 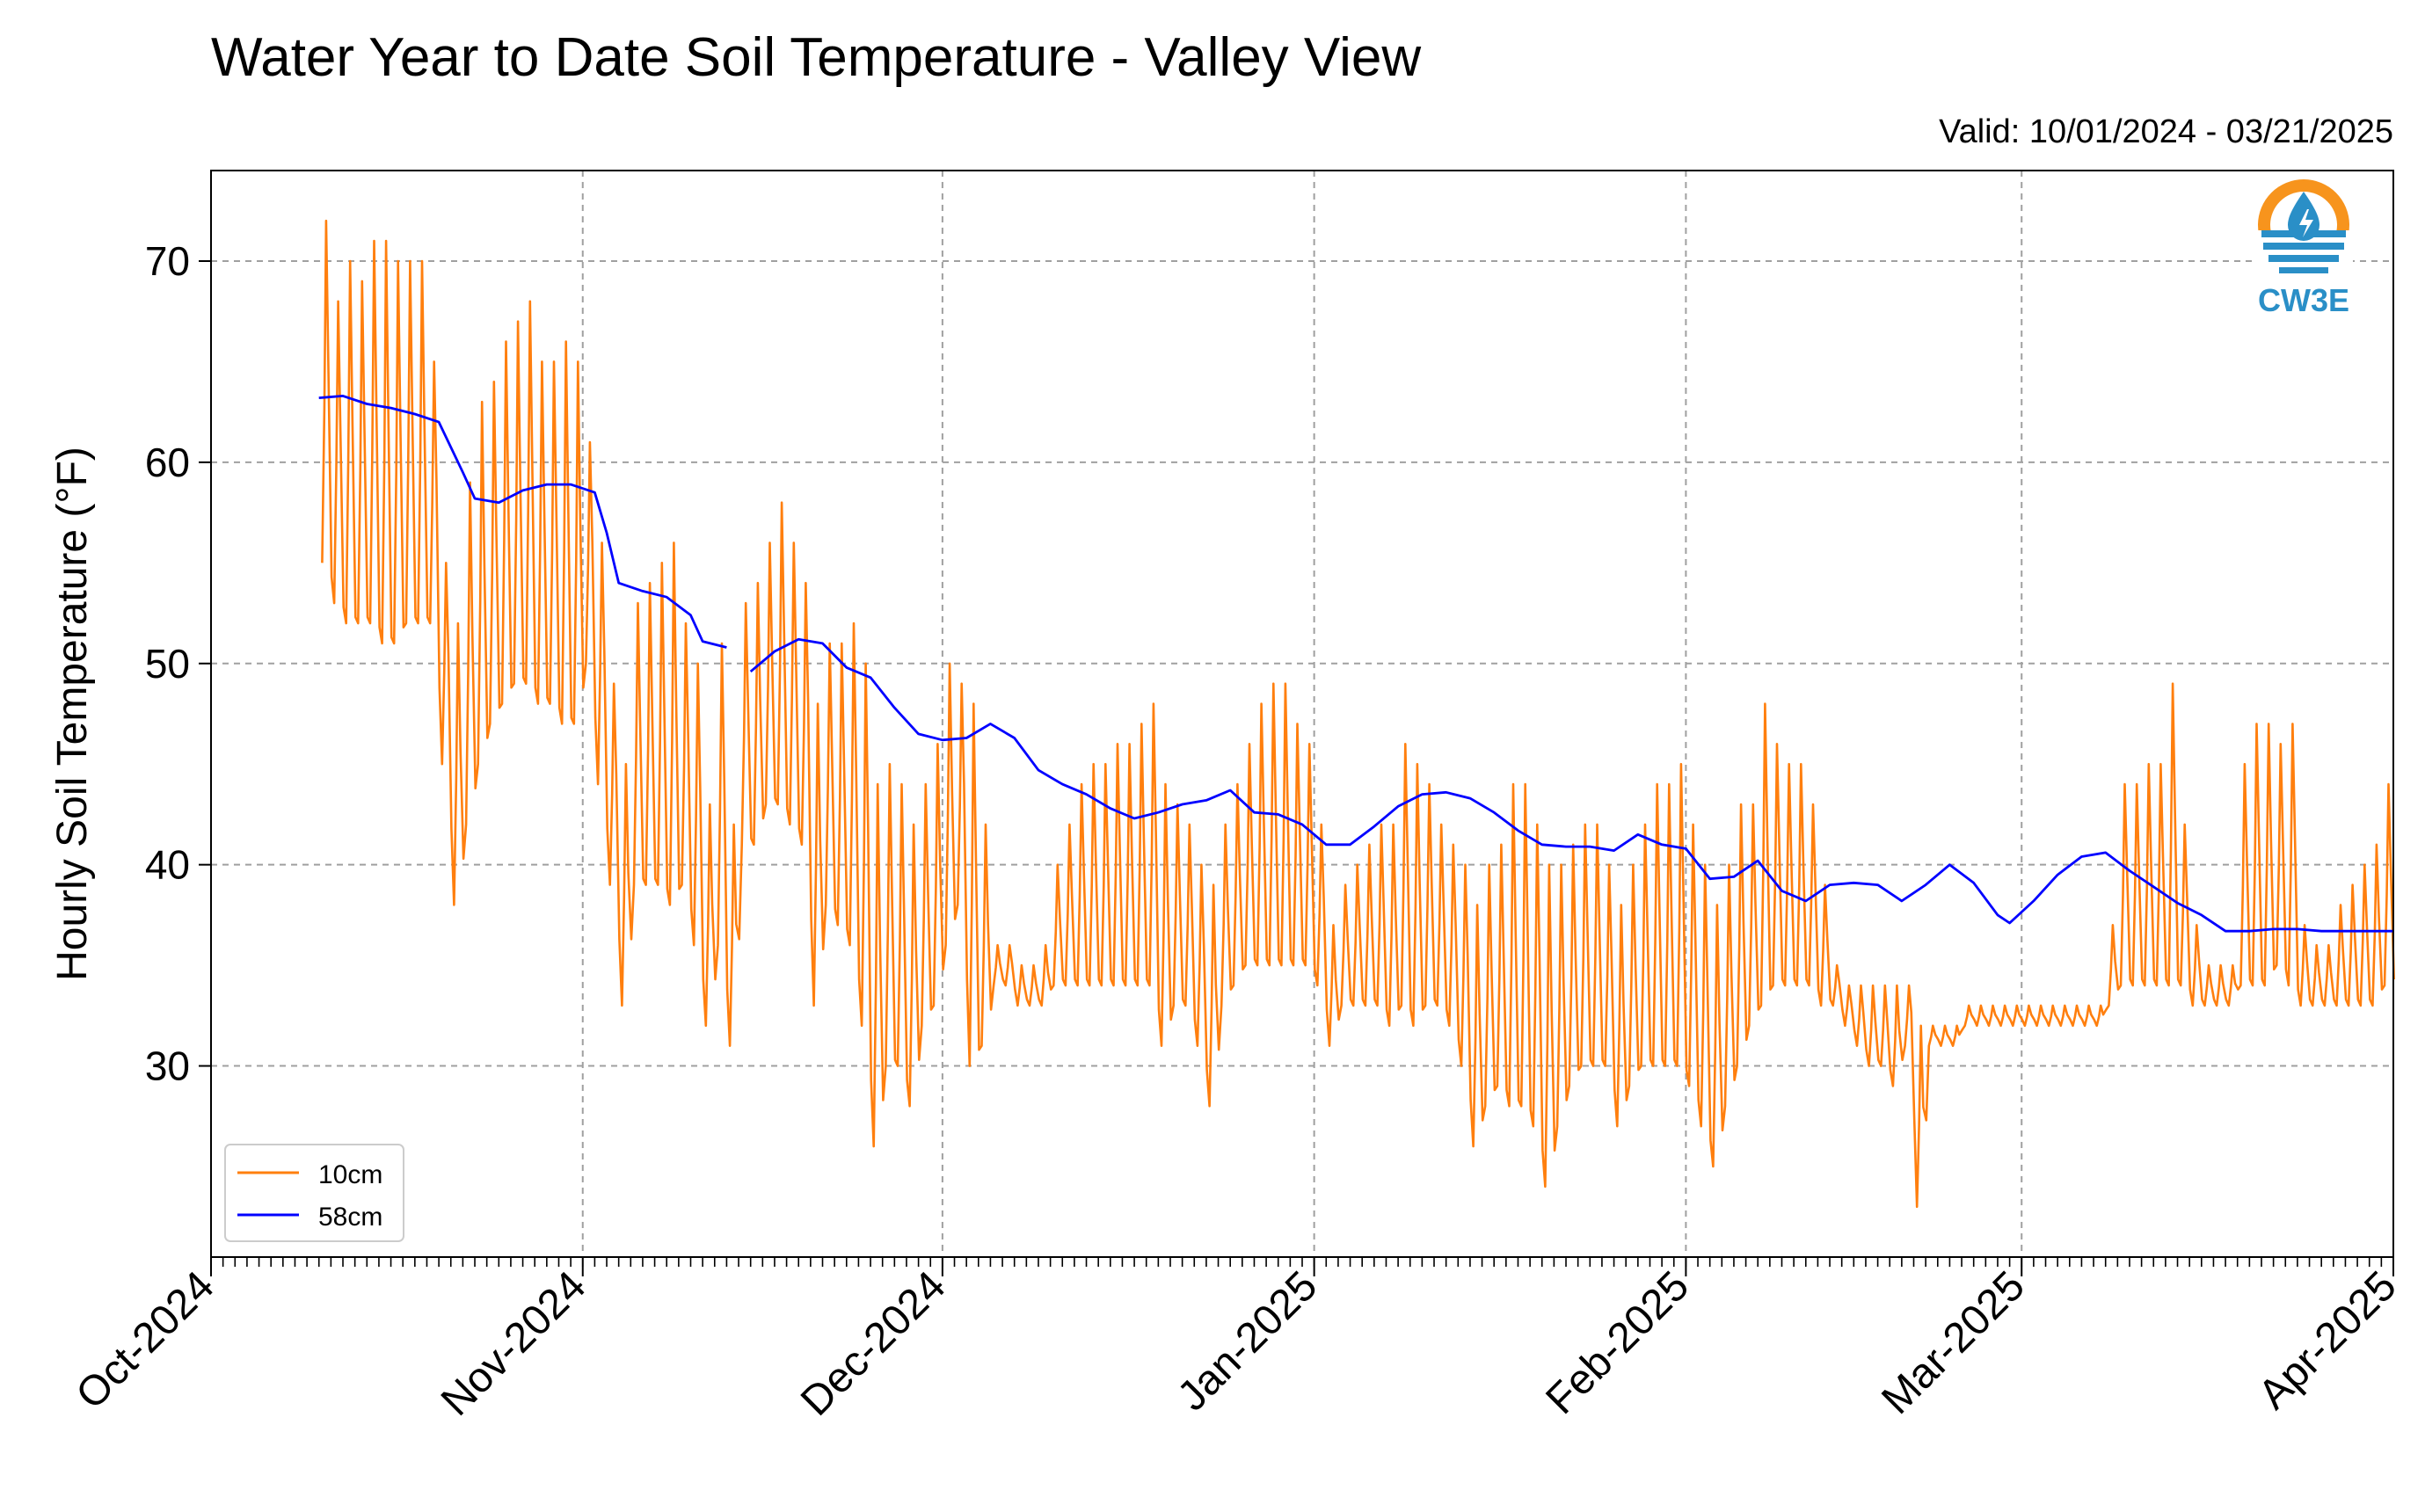 I want to click on y-tick-label: 60, so click(x=167, y=462).